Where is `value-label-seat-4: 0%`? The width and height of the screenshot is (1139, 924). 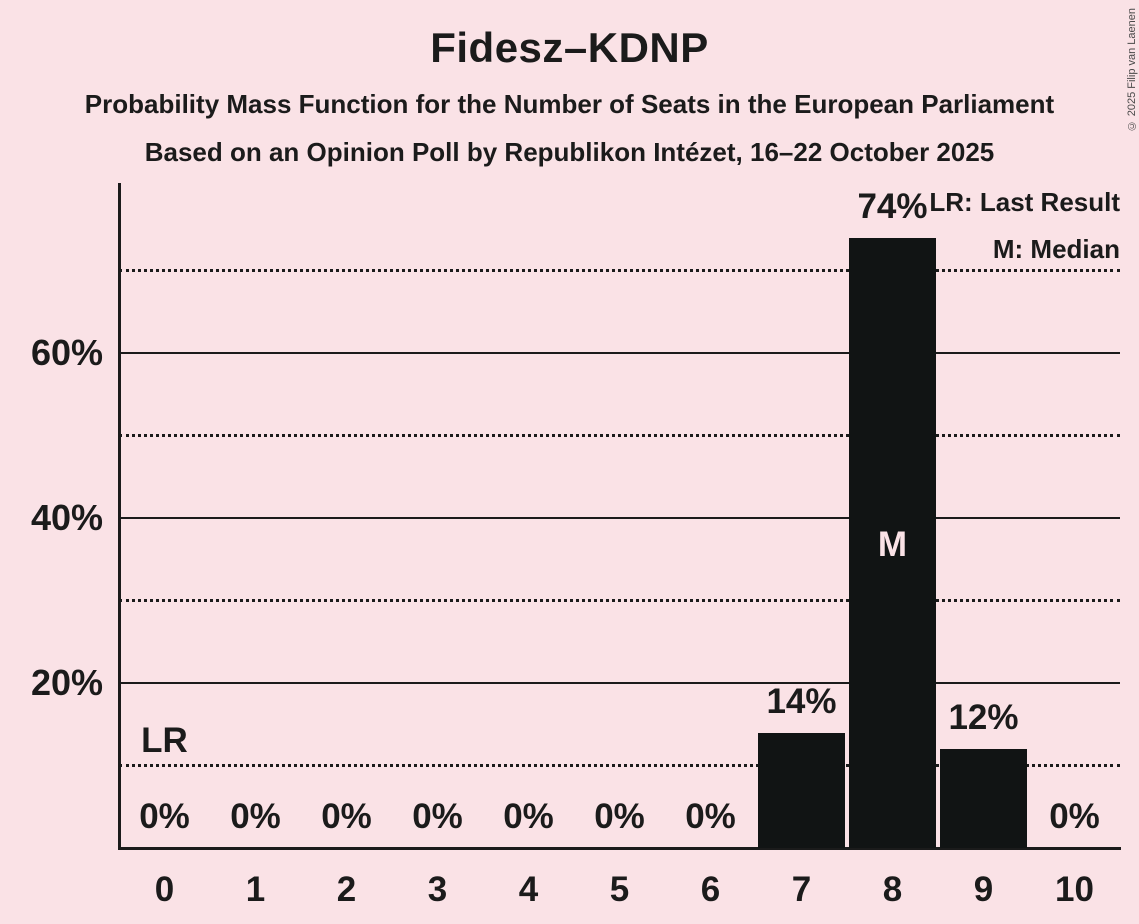 value-label-seat-4: 0% is located at coordinates (528, 816).